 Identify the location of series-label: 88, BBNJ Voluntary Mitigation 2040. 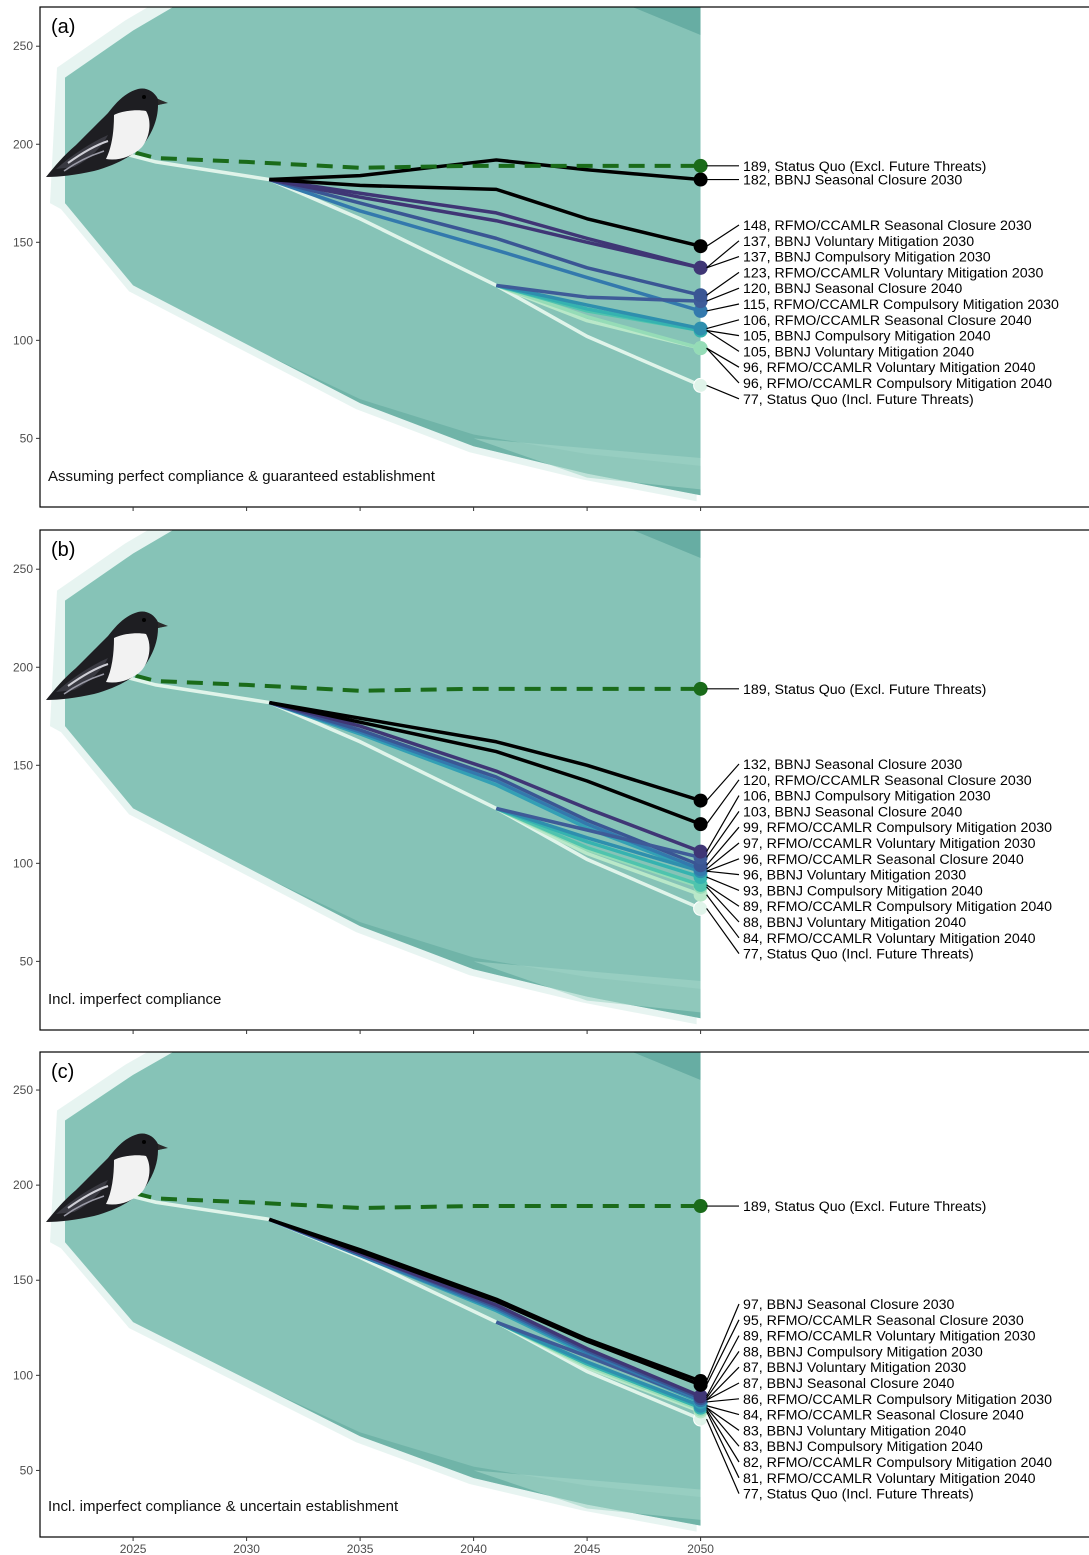
(854, 923).